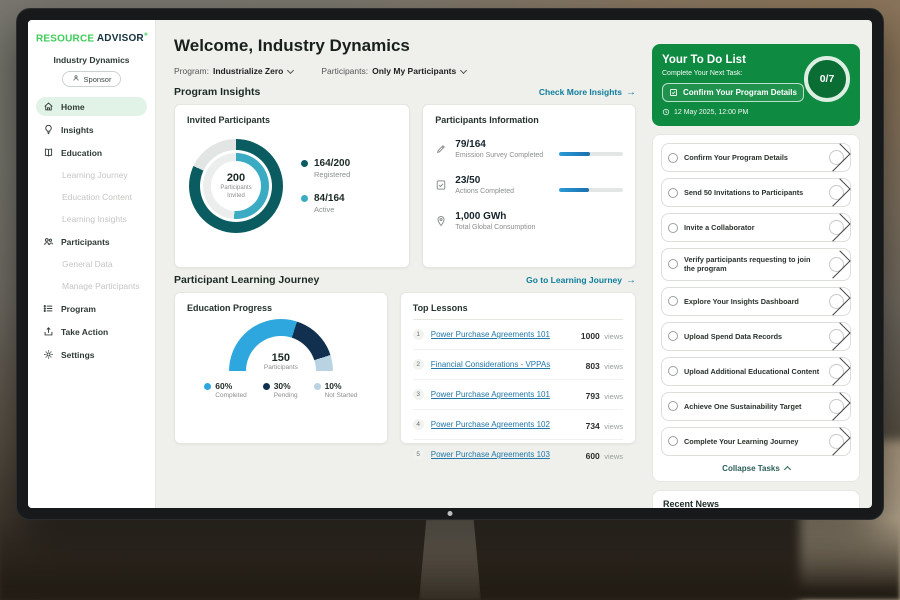  What do you see at coordinates (666, 112) in the screenshot?
I see `clock-icon` at bounding box center [666, 112].